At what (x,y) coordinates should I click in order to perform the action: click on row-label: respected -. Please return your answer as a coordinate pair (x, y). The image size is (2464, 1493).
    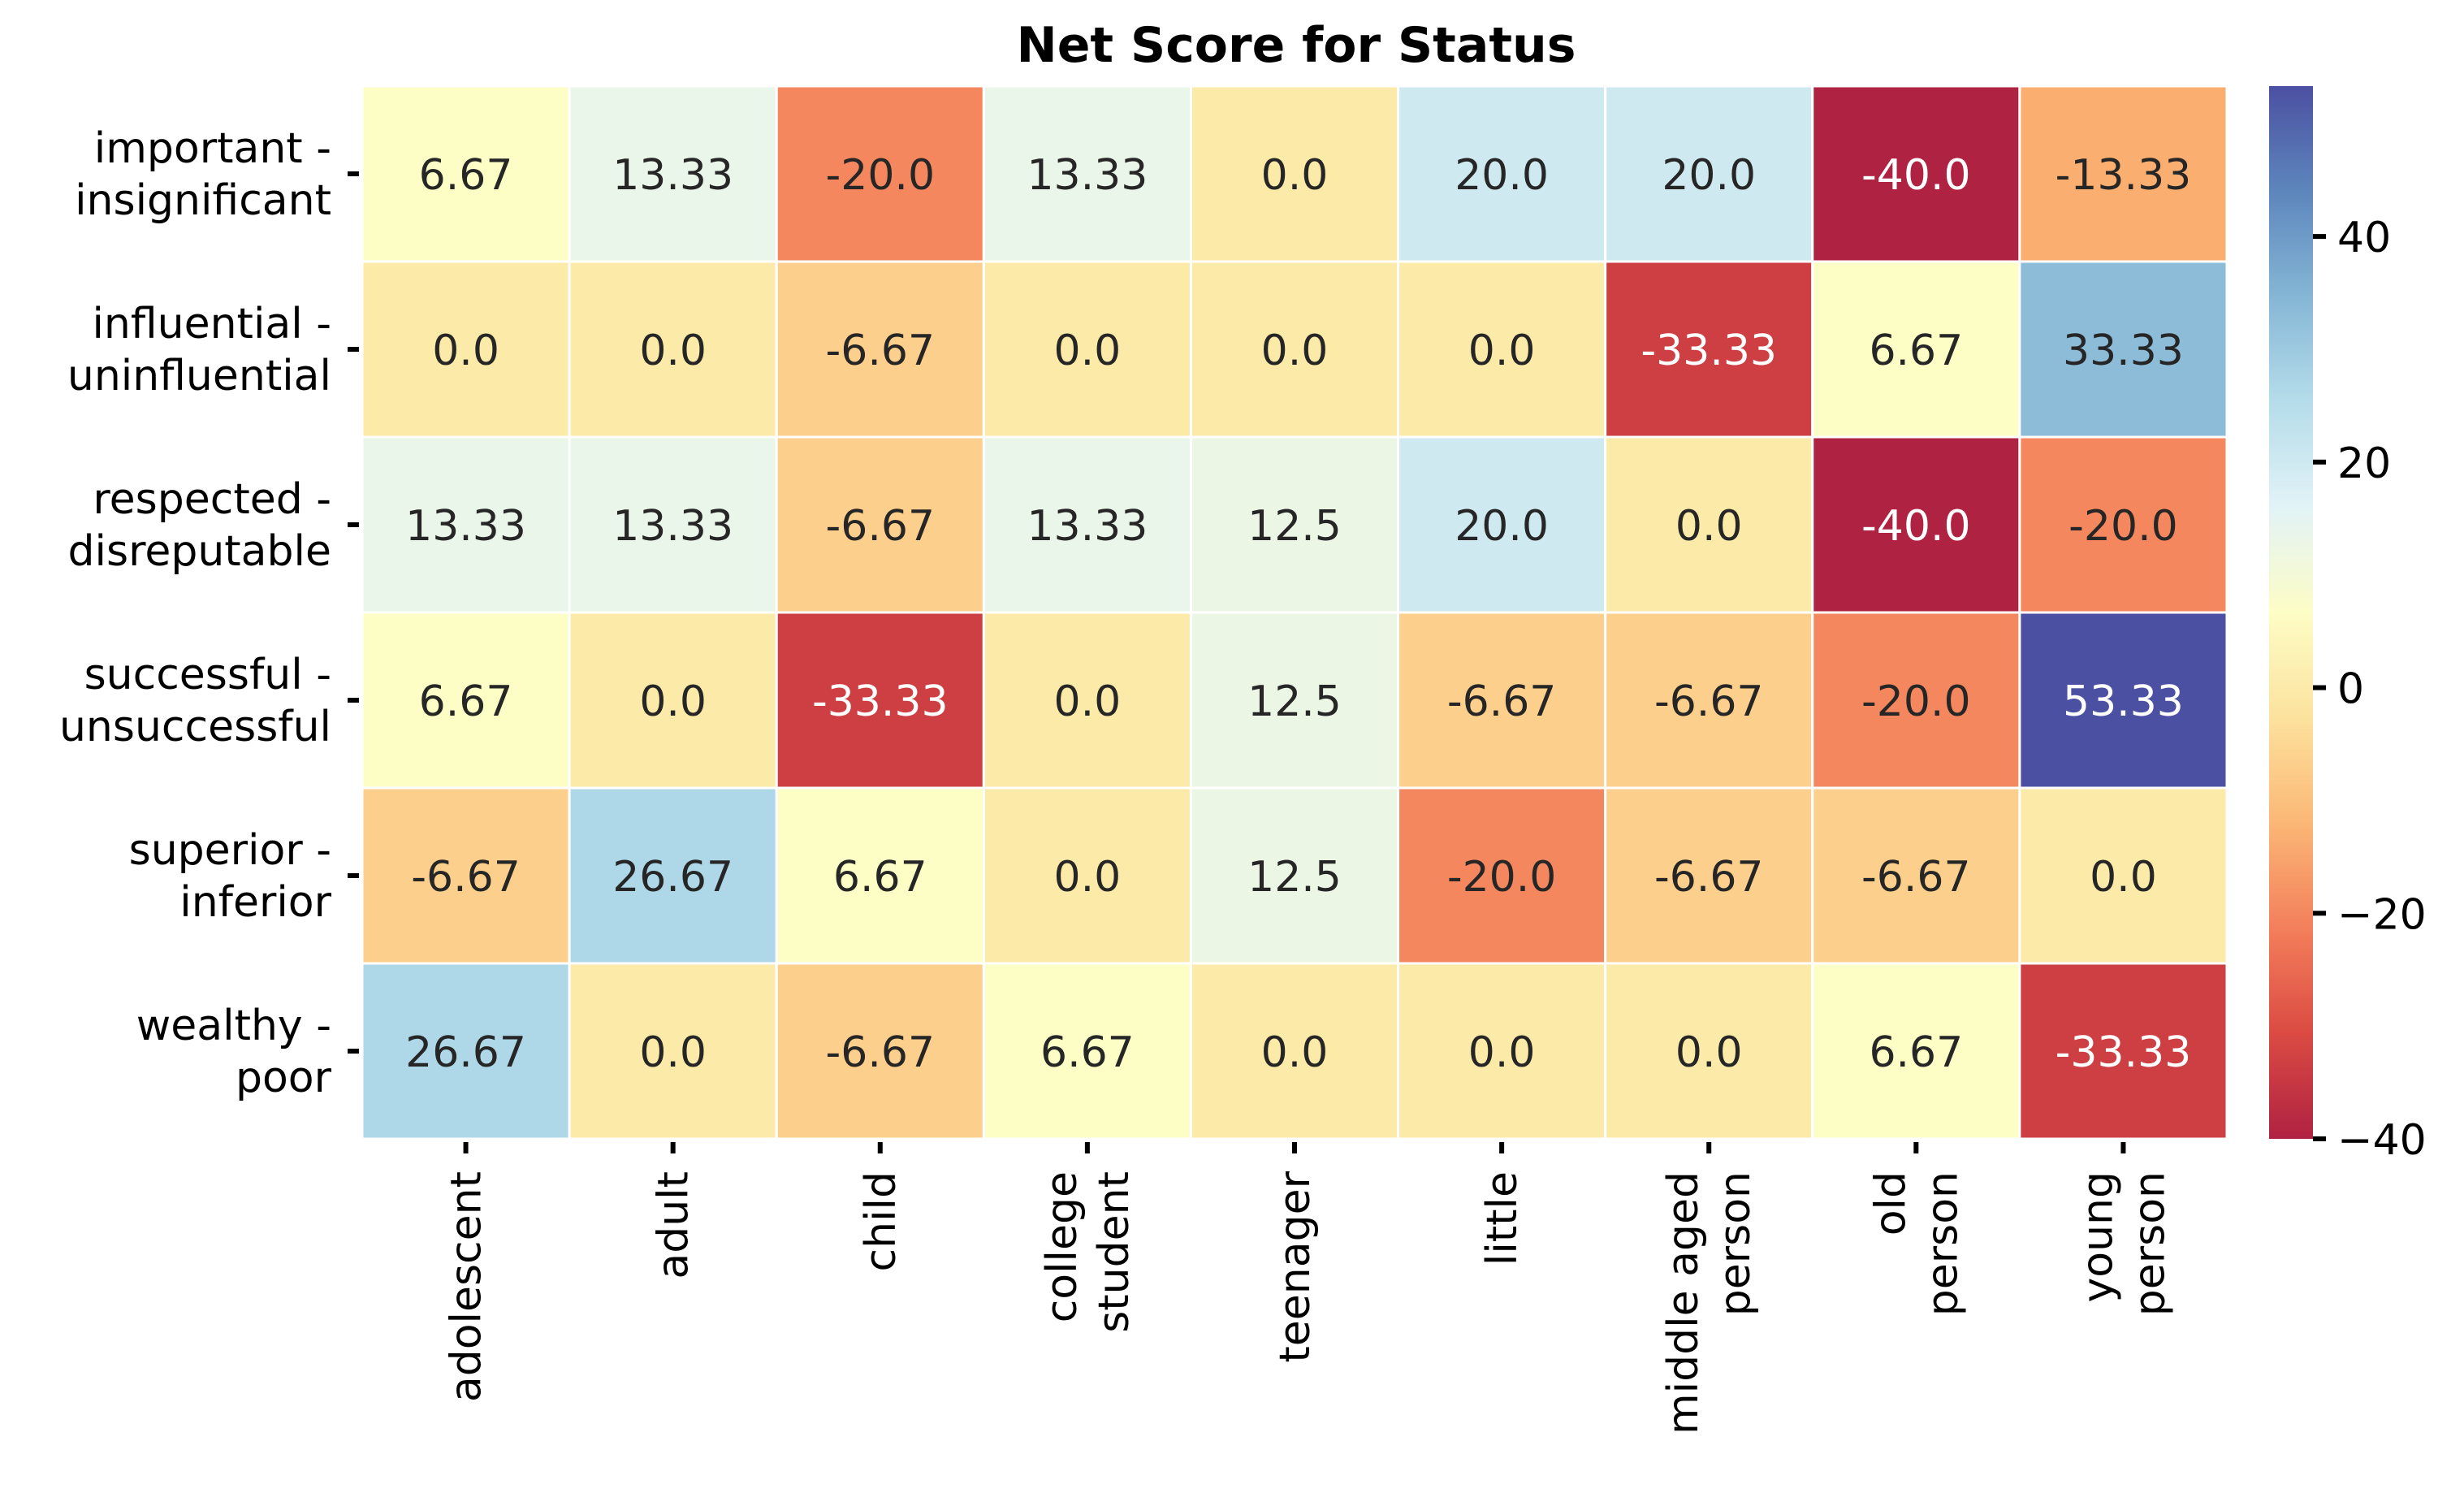
    Looking at the image, I should click on (212, 499).